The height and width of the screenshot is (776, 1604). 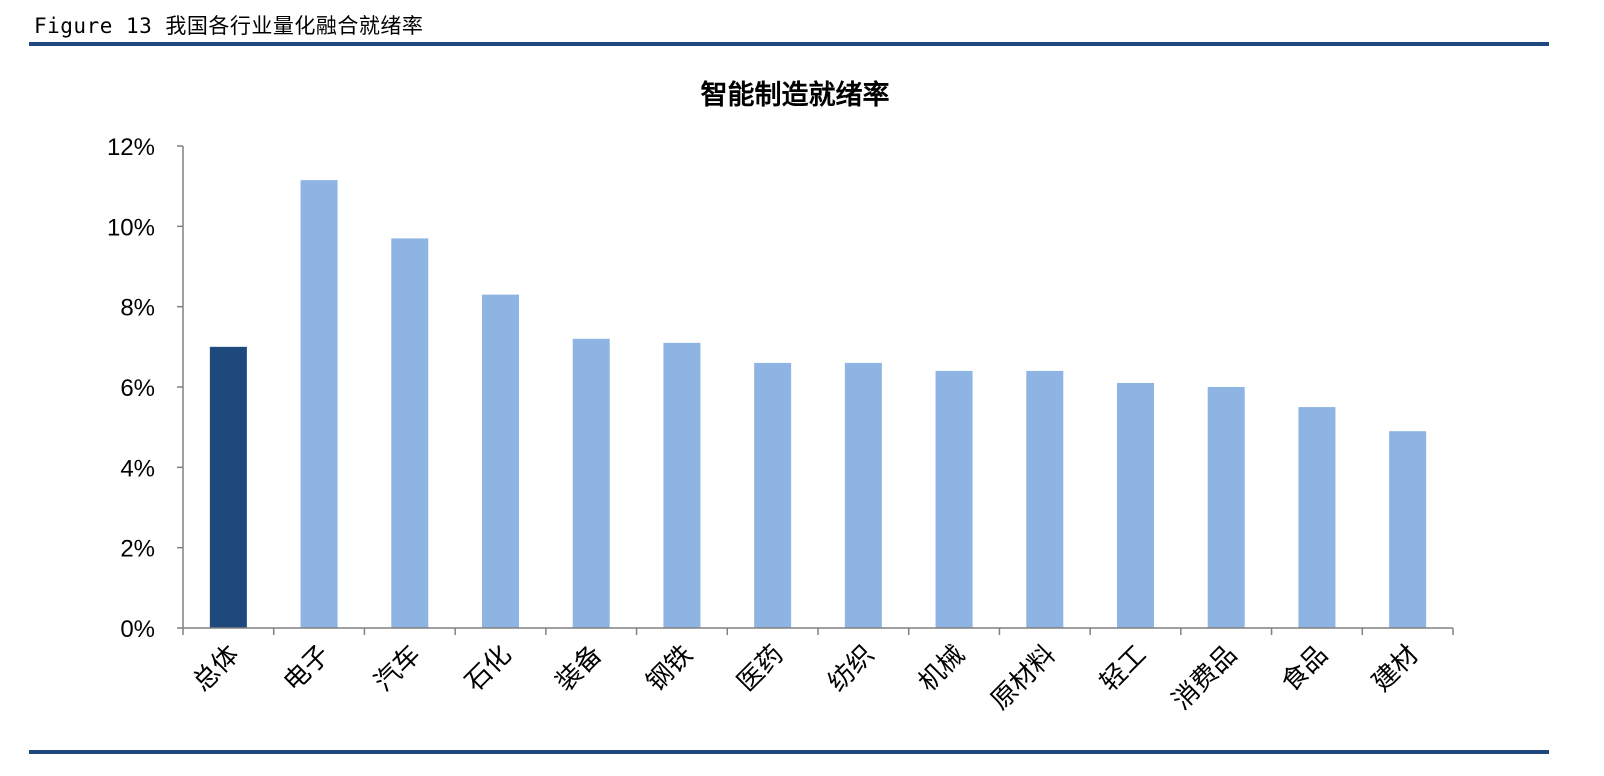 I want to click on x-category-label-1: 总体, so click(x=216, y=669).